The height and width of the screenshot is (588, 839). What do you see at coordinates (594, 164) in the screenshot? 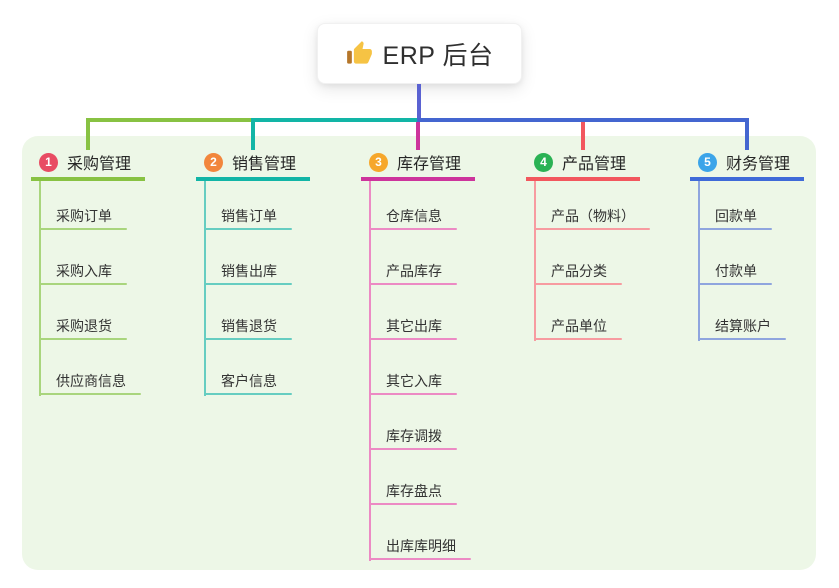
I see `branch-label: 产品管理` at bounding box center [594, 164].